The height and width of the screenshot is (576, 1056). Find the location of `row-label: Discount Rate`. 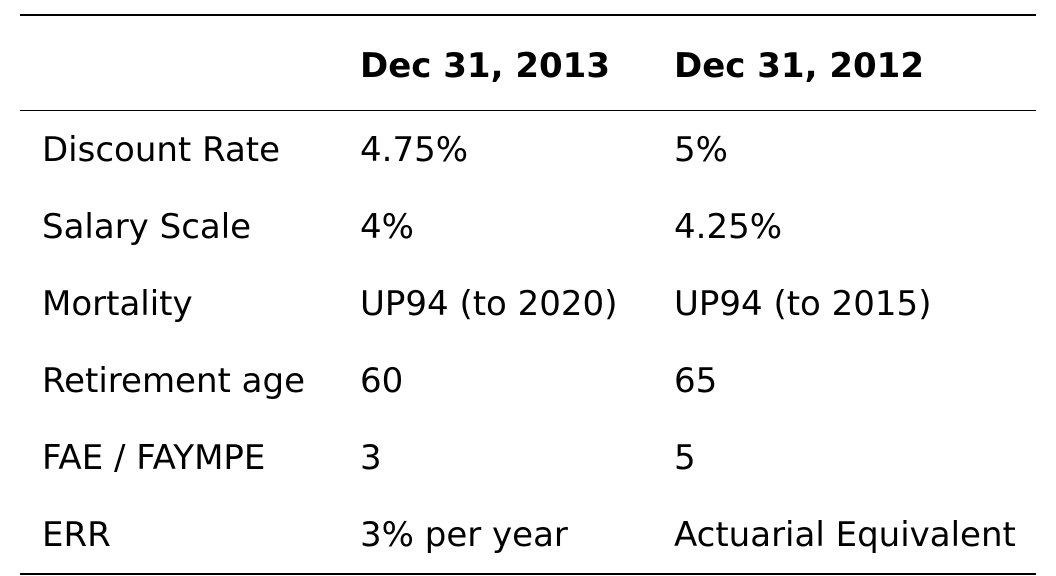

row-label: Discount Rate is located at coordinates (161, 149).